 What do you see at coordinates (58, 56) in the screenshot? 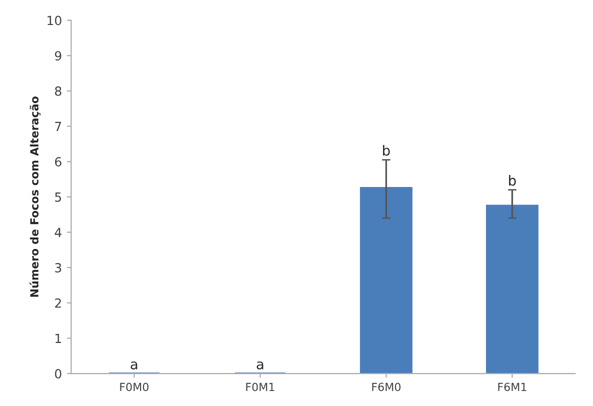
I see `y-tick-label: 9` at bounding box center [58, 56].